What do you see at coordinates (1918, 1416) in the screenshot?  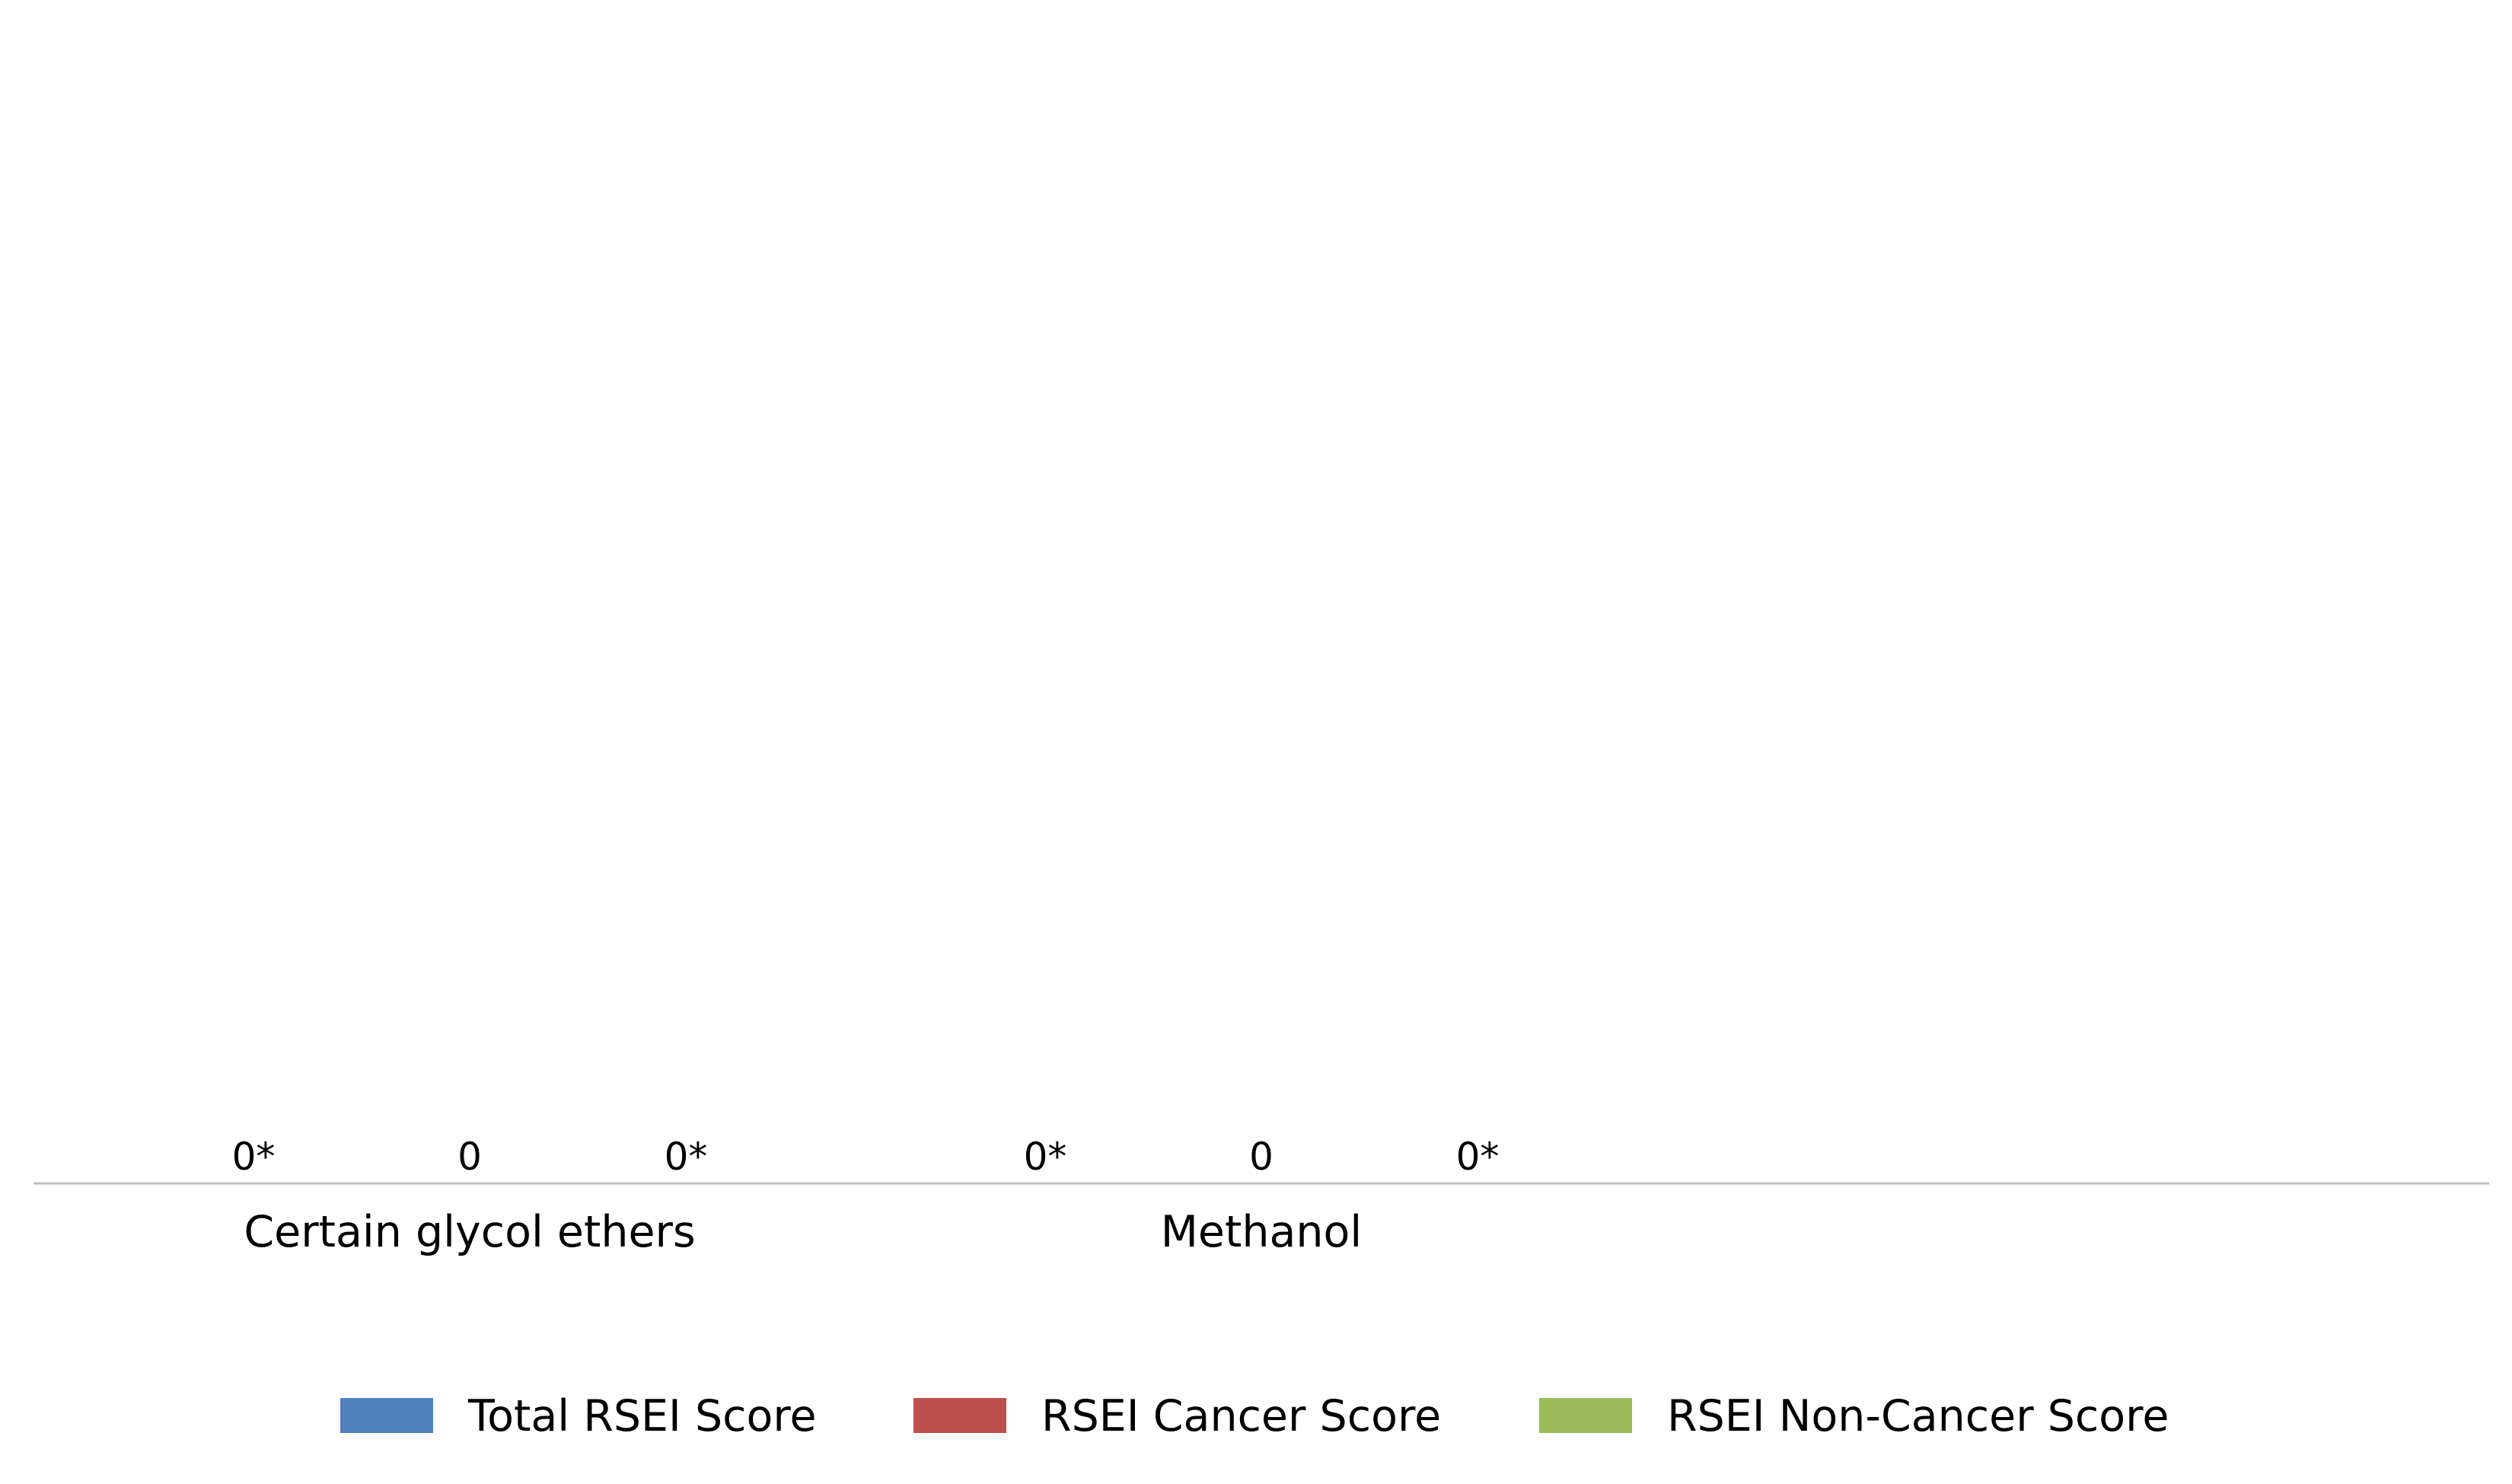 I see `legend-label-2: RSEI Non-Cancer Score` at bounding box center [1918, 1416].